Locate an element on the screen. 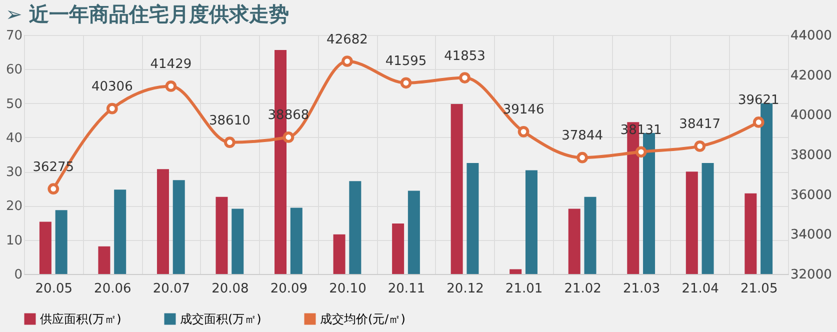  x-tick-label: 21.03 is located at coordinates (641, 289).